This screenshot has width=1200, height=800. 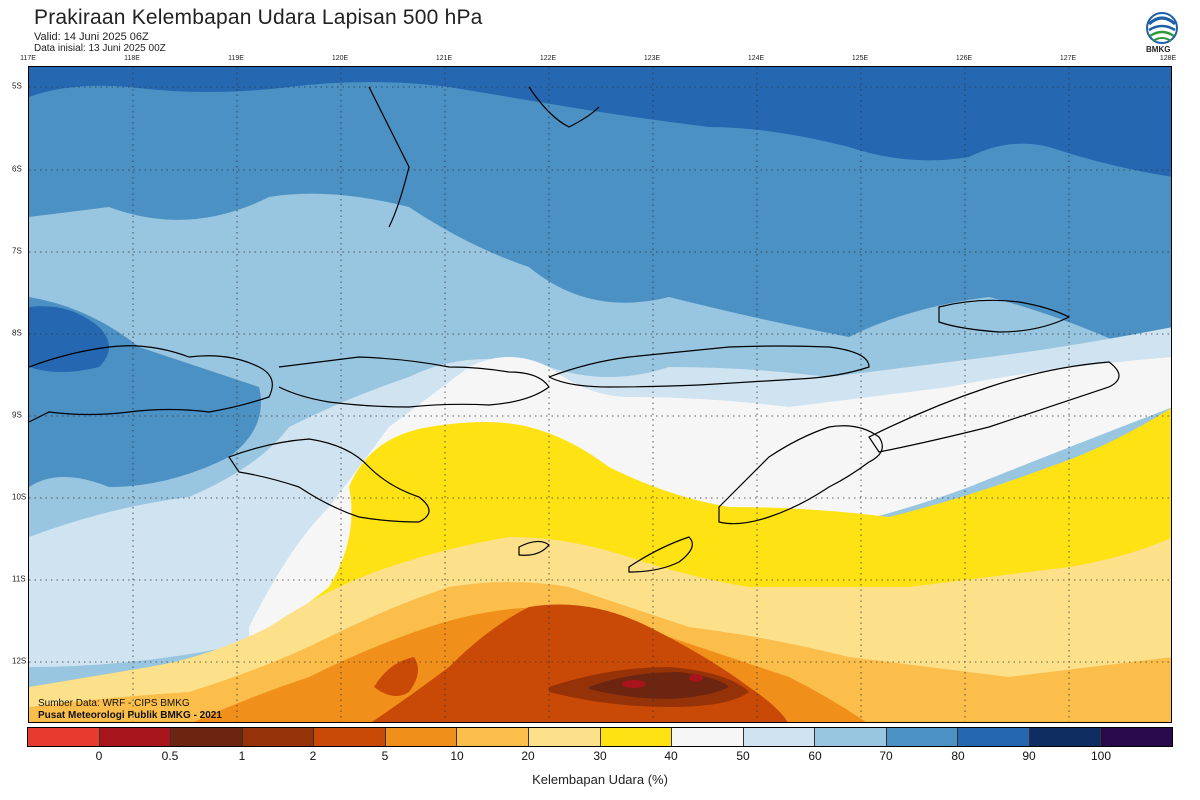 I want to click on publisher: Pusat Meteorologi Publik BMKG - 2021, so click(x=130, y=715).